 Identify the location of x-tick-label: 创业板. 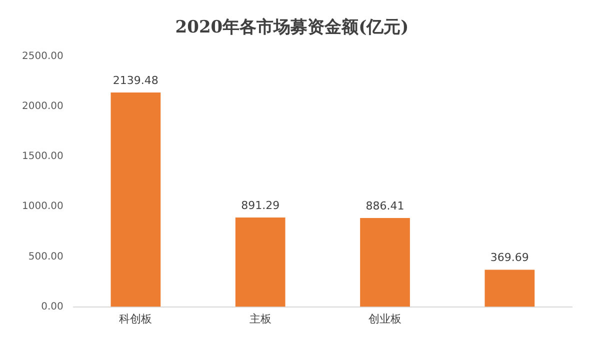
(385, 319).